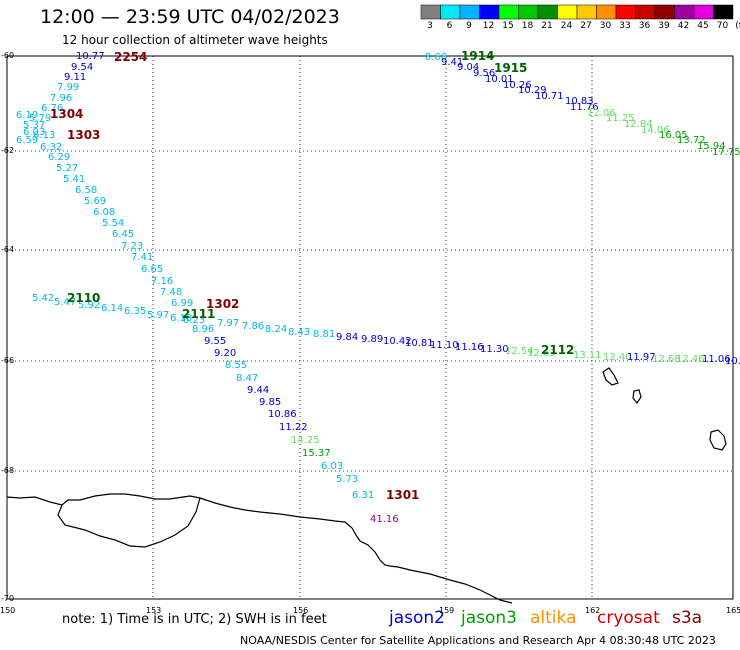 Image resolution: width=740 pixels, height=650 pixels. I want to click on wave-height-value: 6.31, so click(363, 495).